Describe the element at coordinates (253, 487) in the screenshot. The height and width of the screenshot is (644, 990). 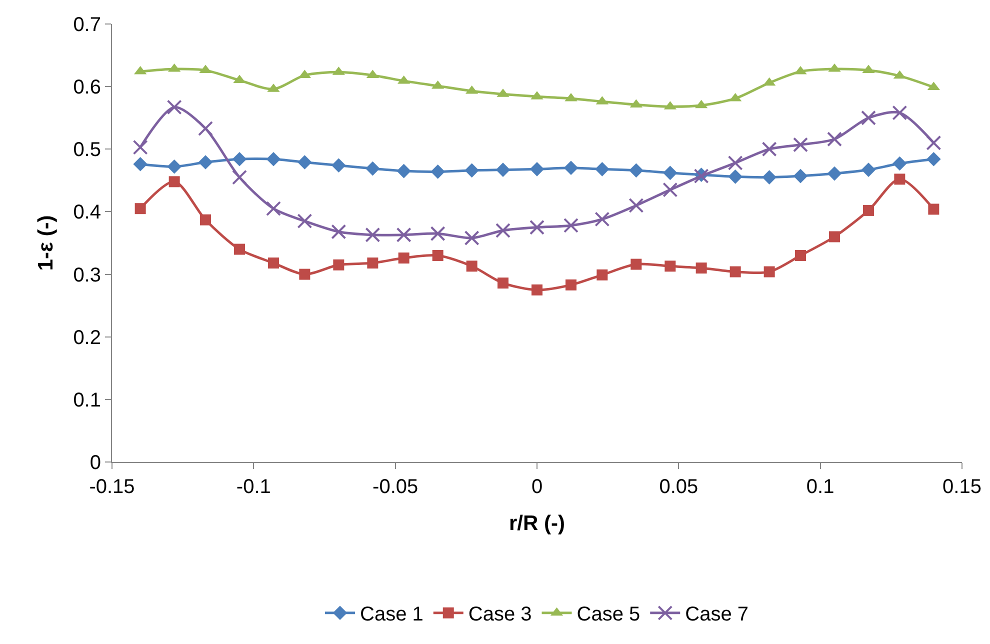
I see `x-tick-label: -0.1` at that location.